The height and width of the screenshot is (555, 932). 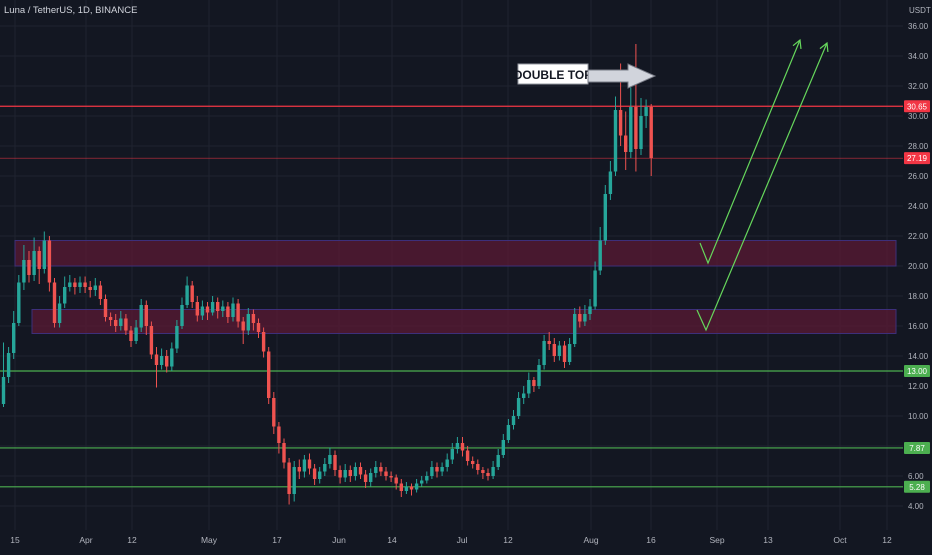 I want to click on price-tick-label: 22.00, so click(x=918, y=236).